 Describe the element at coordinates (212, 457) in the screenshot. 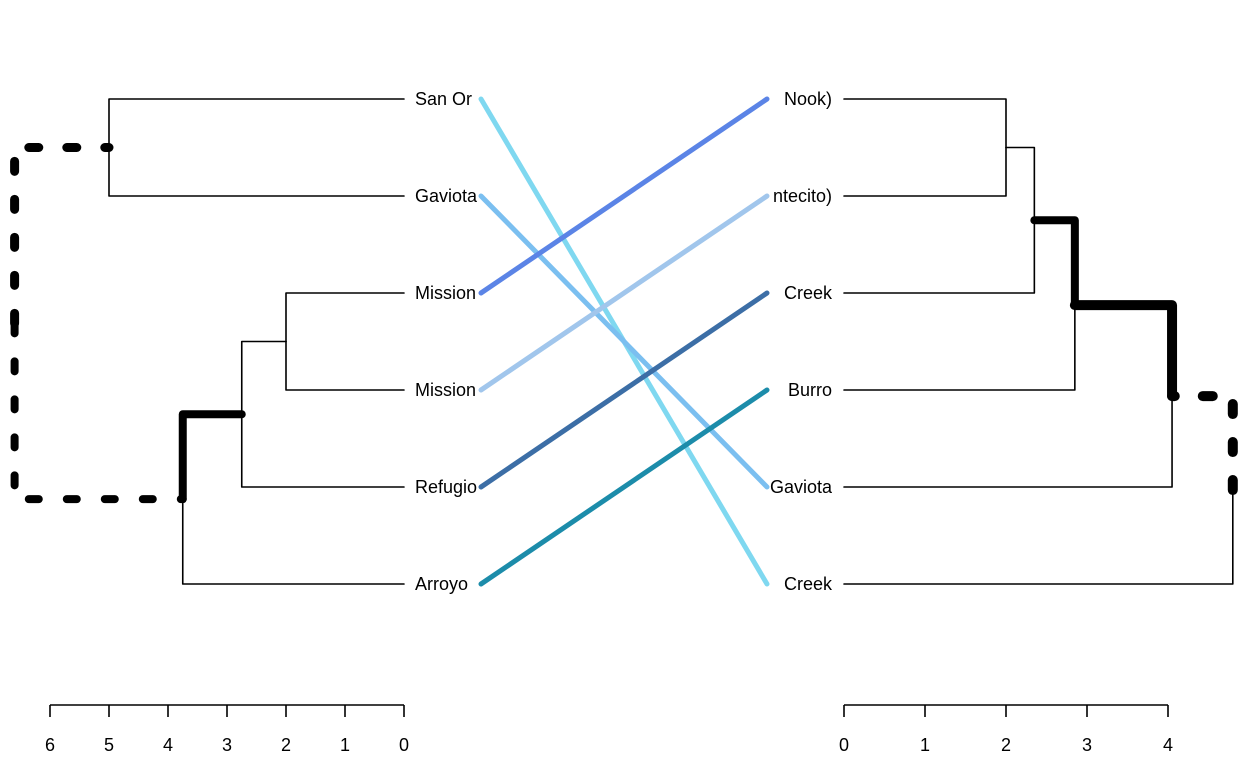

I see `left-branch-m4-c1` at that location.